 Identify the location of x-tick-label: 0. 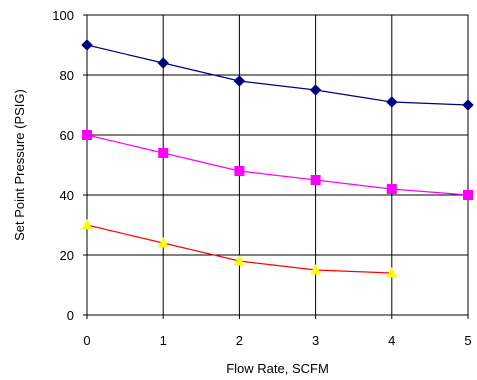
(86, 340).